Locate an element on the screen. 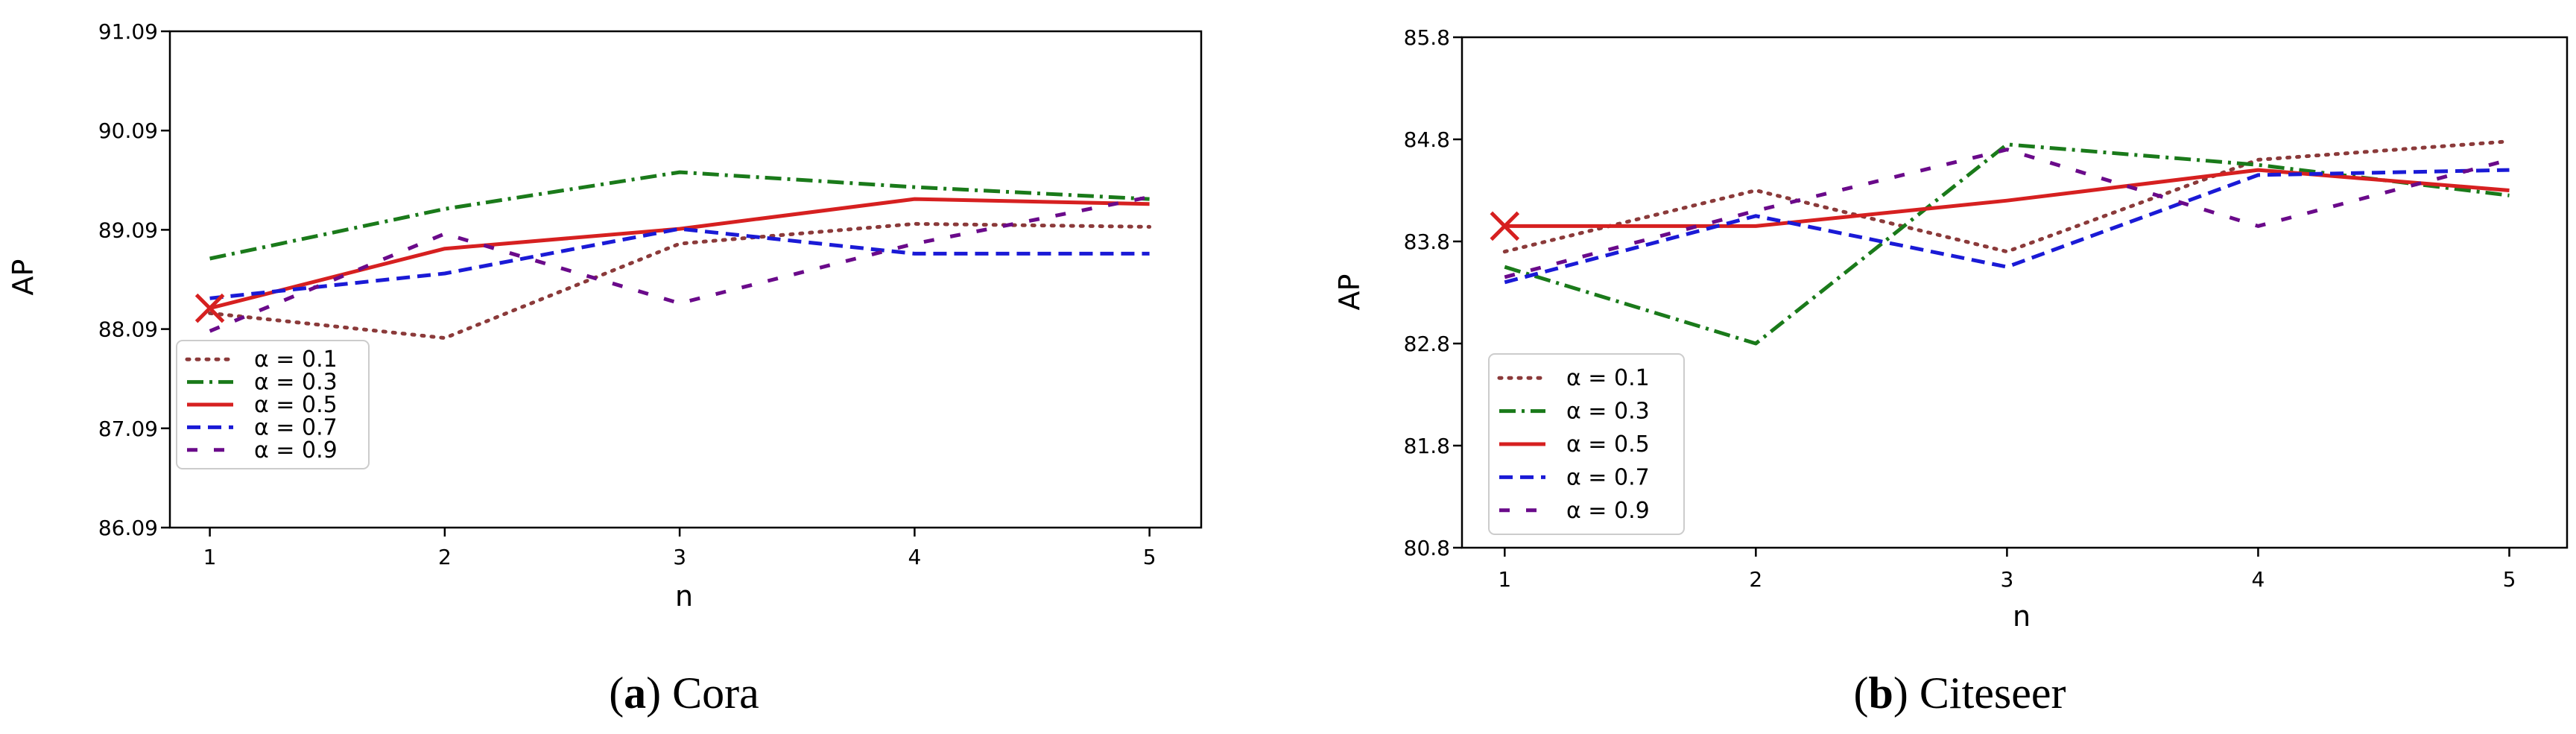 Image resolution: width=2576 pixels, height=734 pixels. caption: (b) Citeseer is located at coordinates (1960, 693).